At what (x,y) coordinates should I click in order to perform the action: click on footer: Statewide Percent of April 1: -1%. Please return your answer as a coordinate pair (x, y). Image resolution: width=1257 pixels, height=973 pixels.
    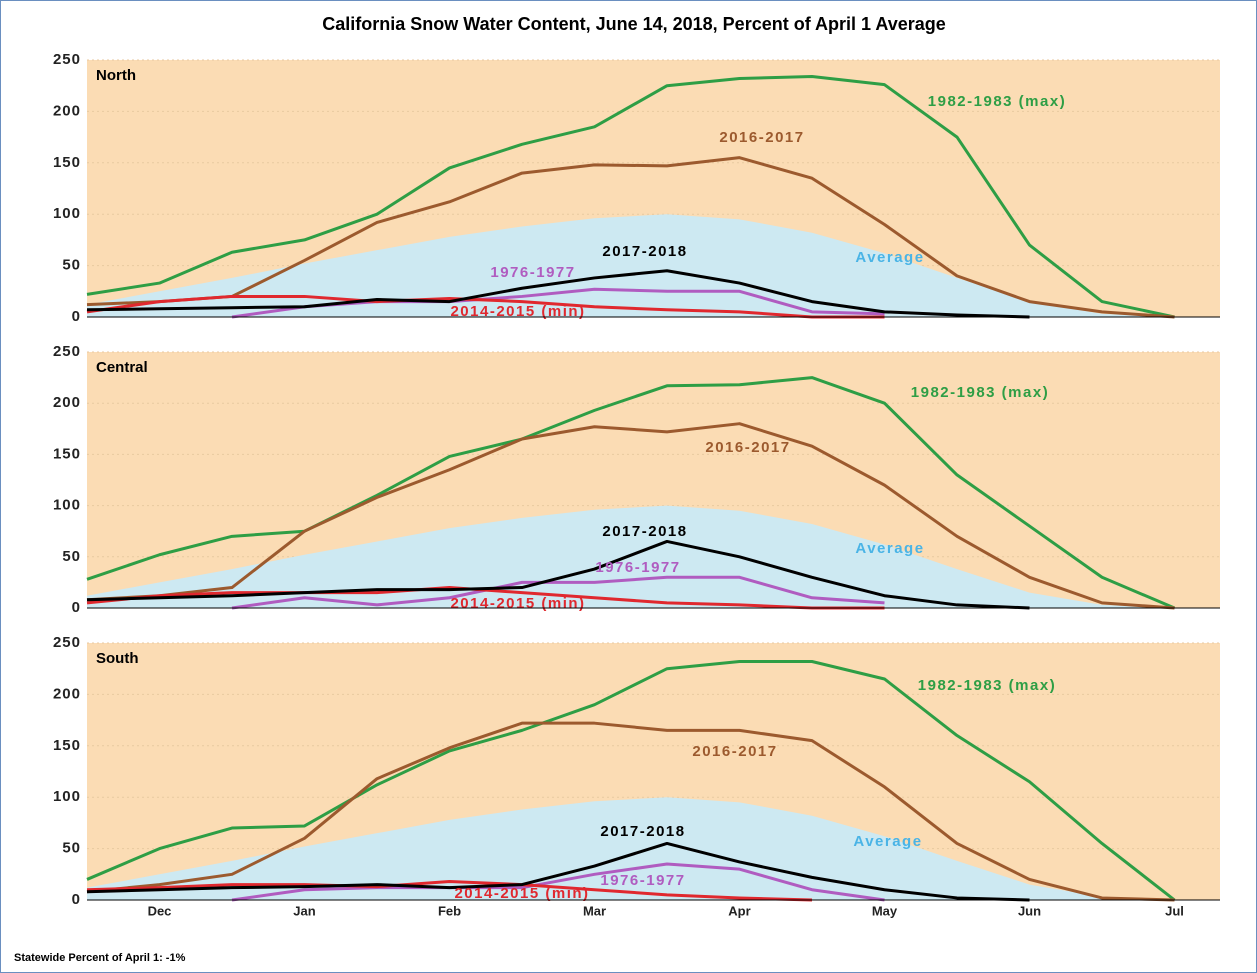
    Looking at the image, I should click on (100, 958).